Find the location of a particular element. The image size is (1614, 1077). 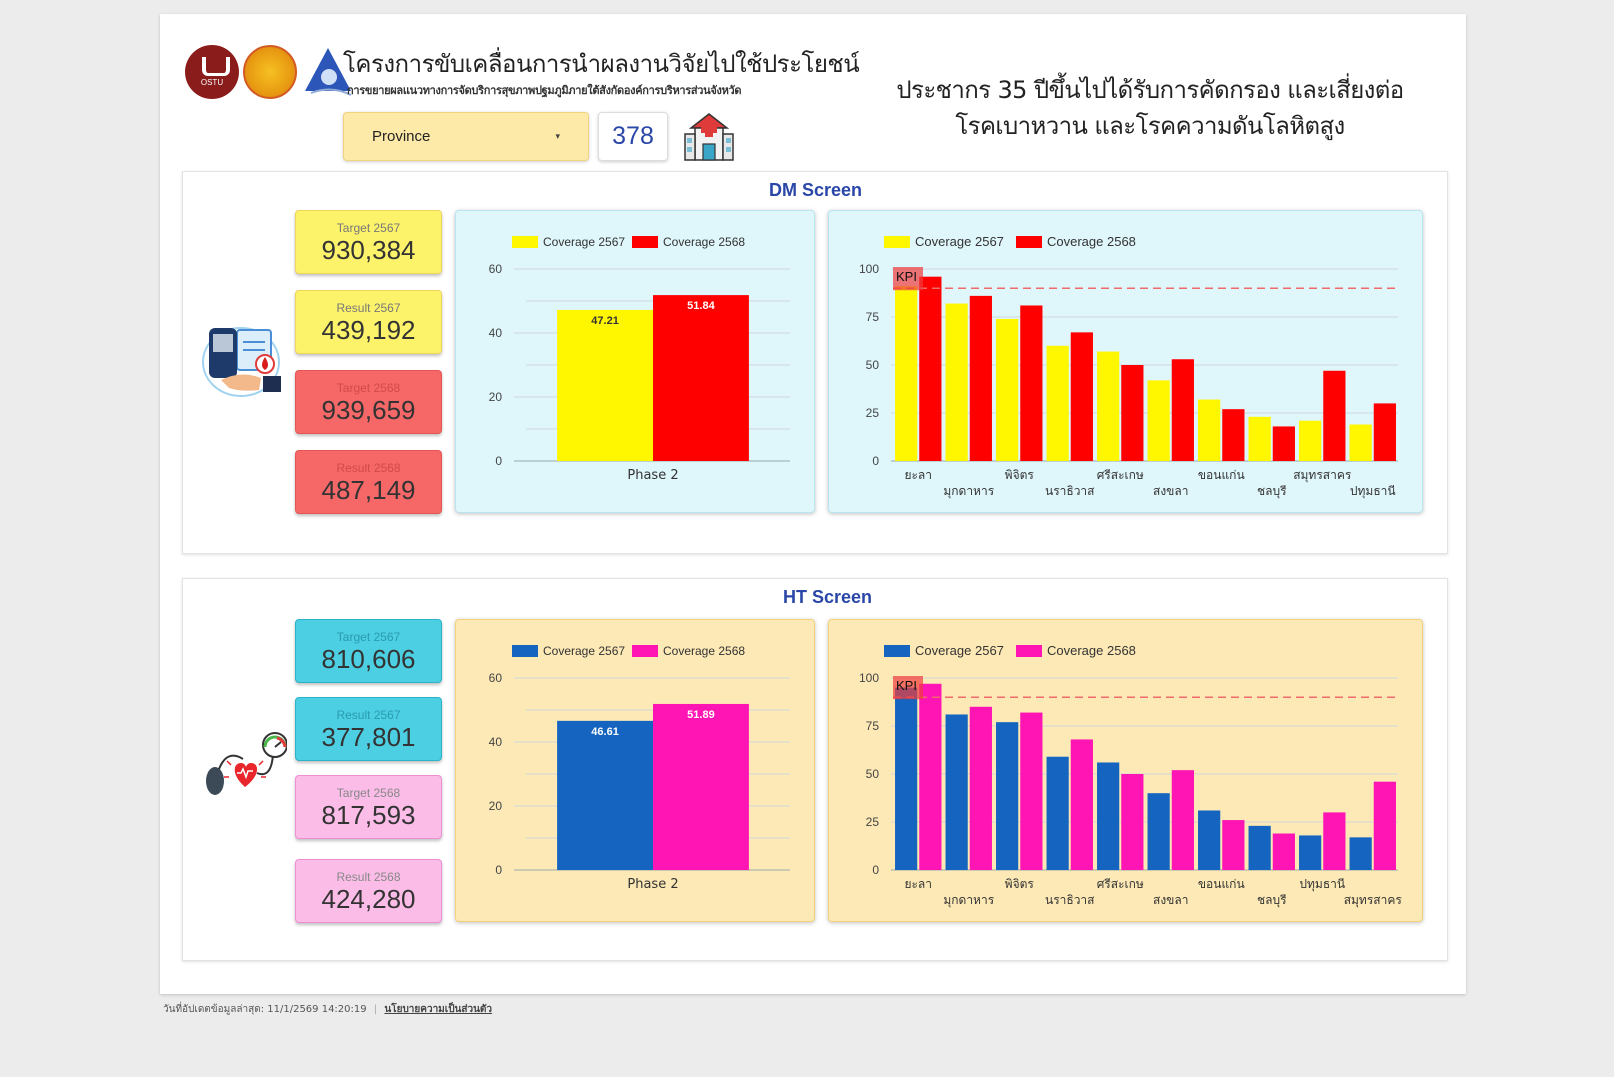

svg-text: 100 is located at coordinates (869, 269).